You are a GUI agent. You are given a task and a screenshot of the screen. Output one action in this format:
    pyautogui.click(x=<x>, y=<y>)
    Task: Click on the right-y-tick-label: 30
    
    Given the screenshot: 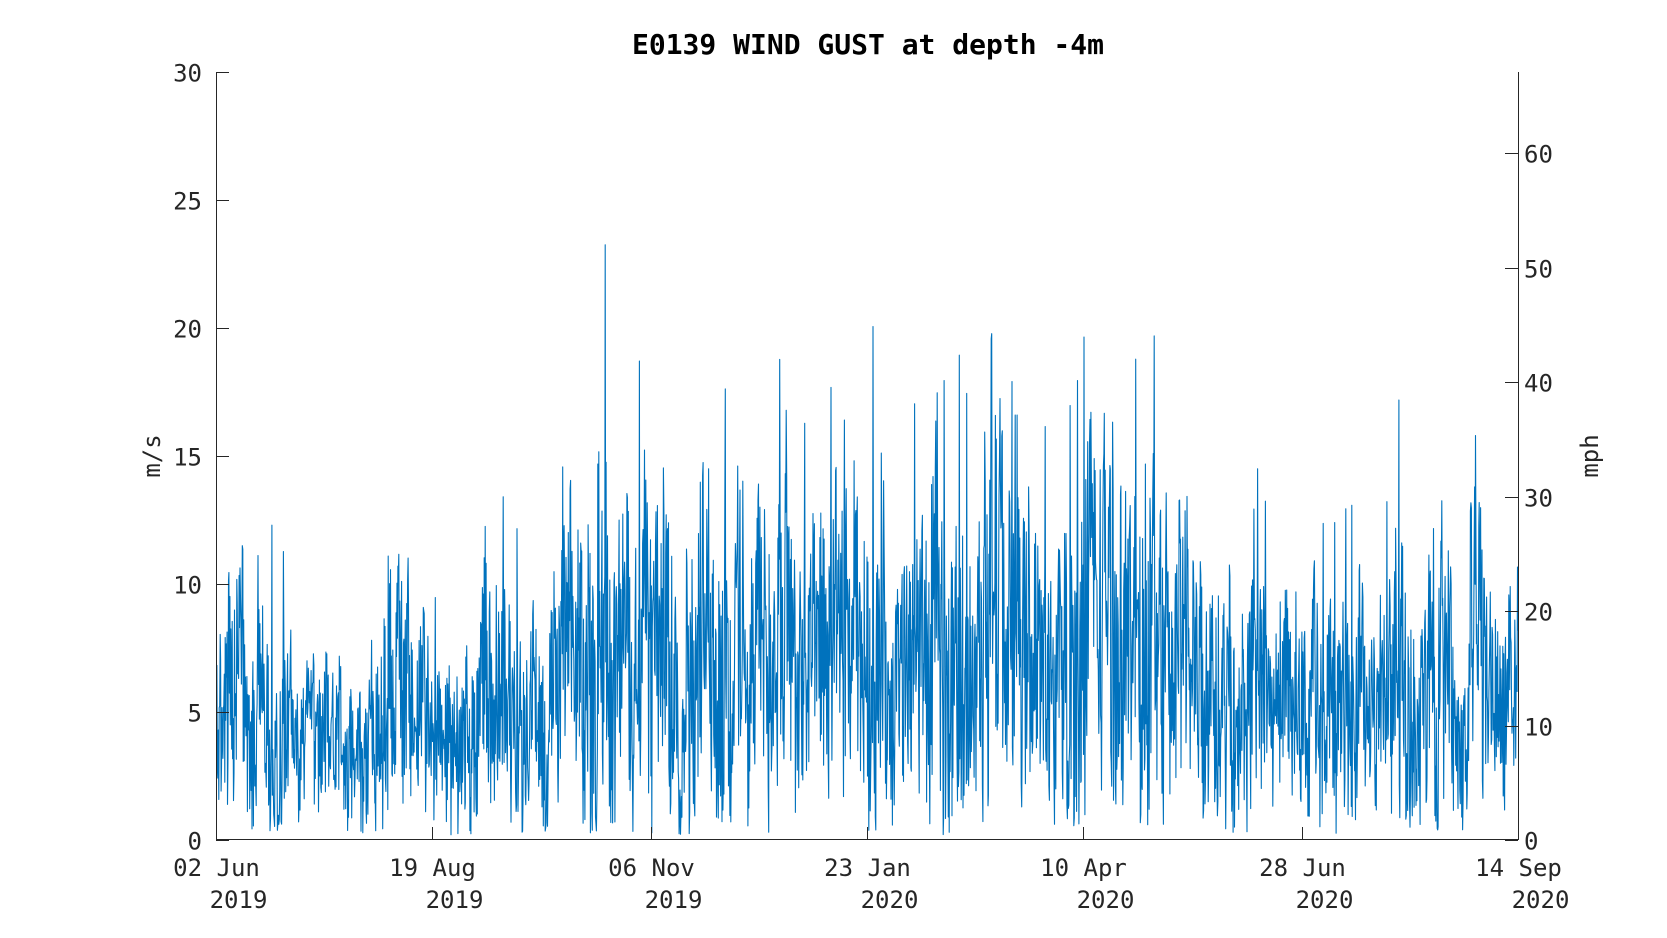 What is the action you would take?
    pyautogui.click(x=1538, y=499)
    